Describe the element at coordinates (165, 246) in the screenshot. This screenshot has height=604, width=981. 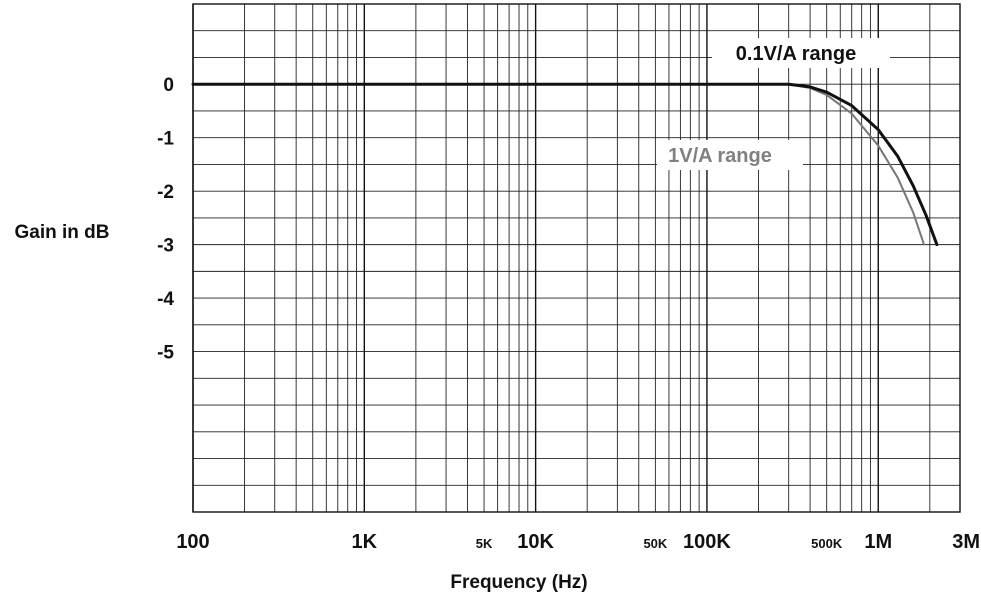
I see `y-tick-label: -3` at that location.